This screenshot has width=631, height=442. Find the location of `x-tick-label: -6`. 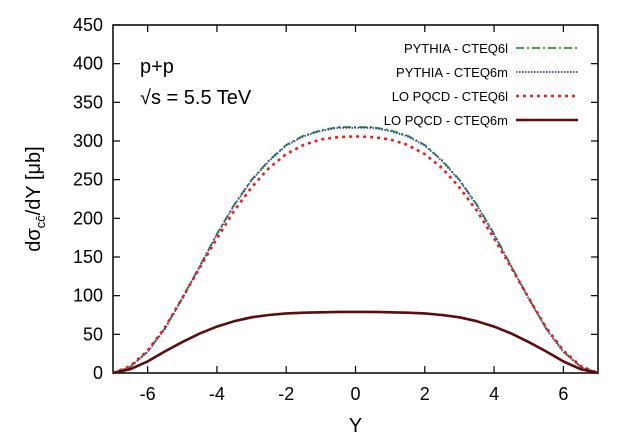

x-tick-label: -6 is located at coordinates (148, 394).